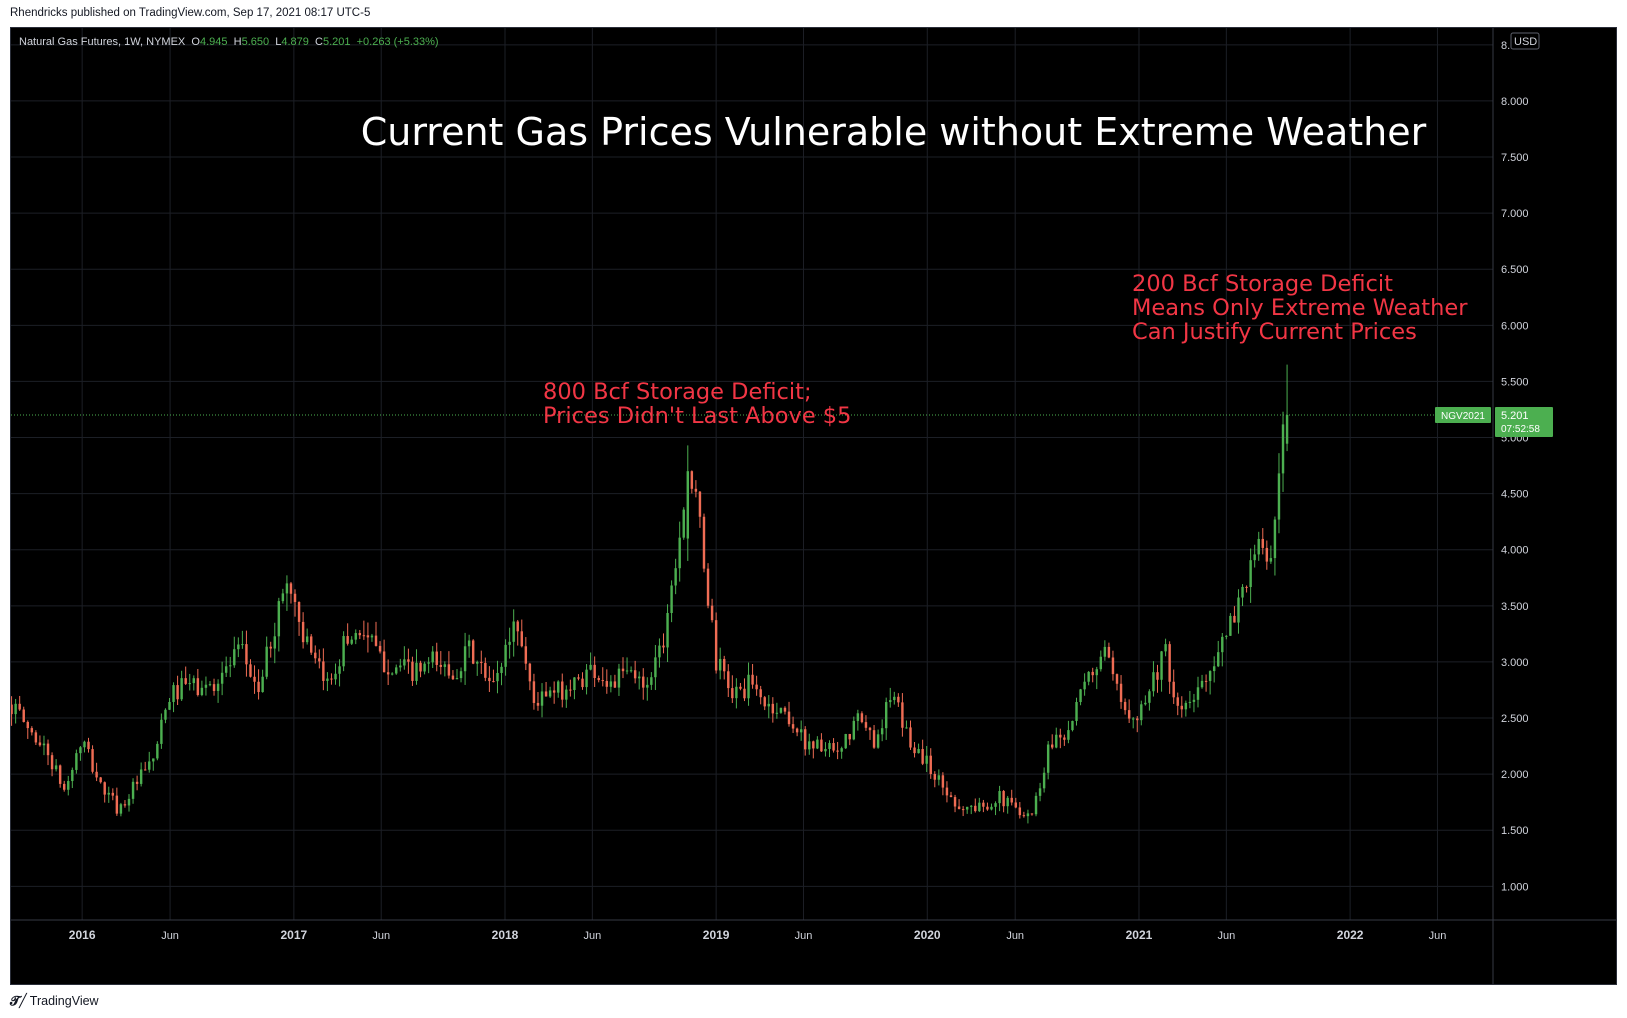 This screenshot has width=1627, height=1018. I want to click on currency-badge, so click(1525, 41).